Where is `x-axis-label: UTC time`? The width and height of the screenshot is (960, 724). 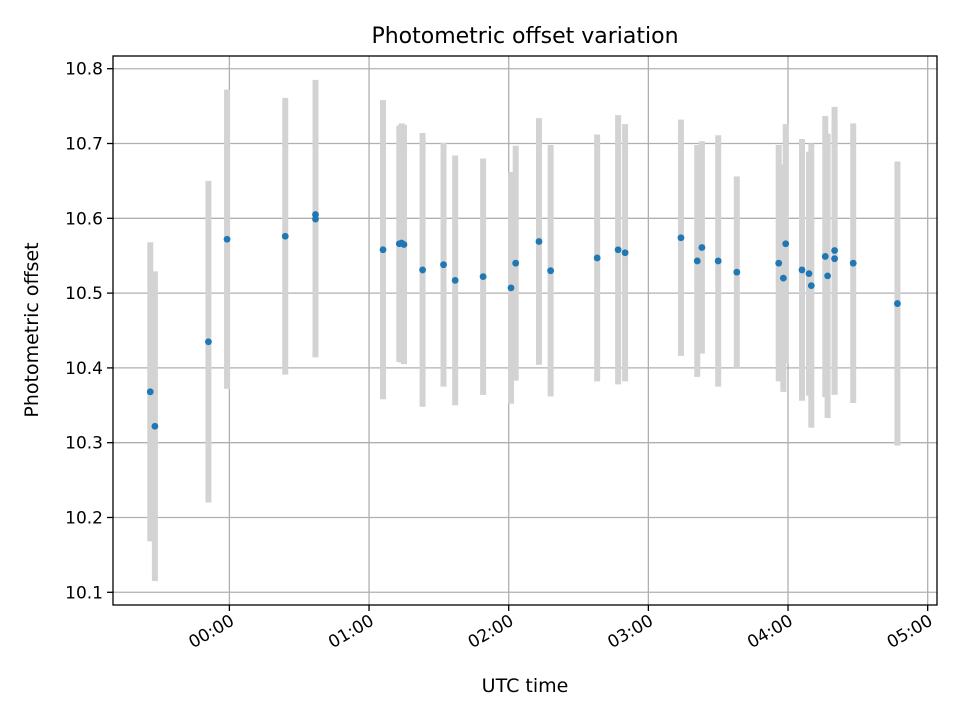 x-axis-label: UTC time is located at coordinates (525, 686).